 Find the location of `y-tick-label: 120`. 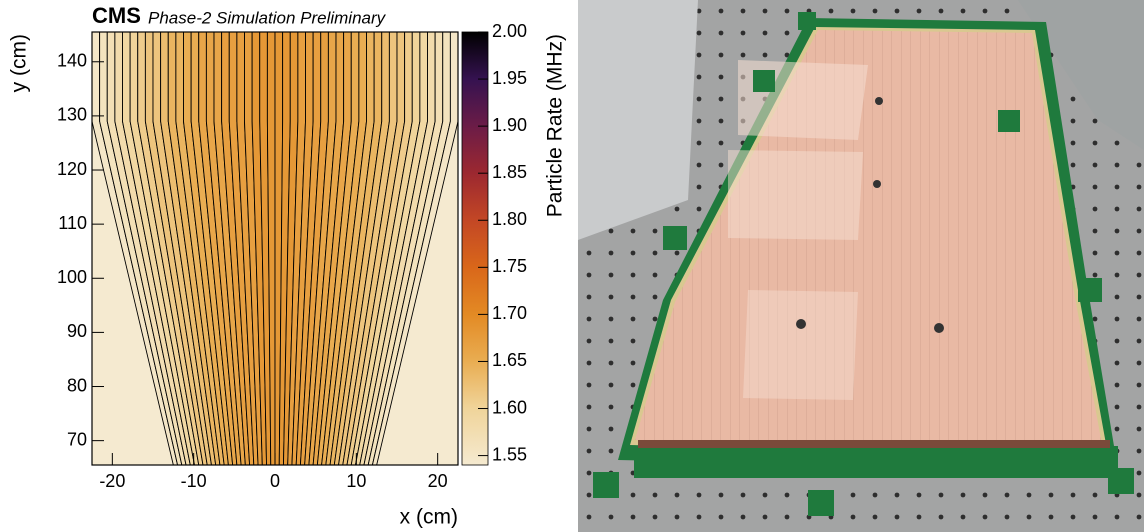

y-tick-label: 120 is located at coordinates (72, 169).